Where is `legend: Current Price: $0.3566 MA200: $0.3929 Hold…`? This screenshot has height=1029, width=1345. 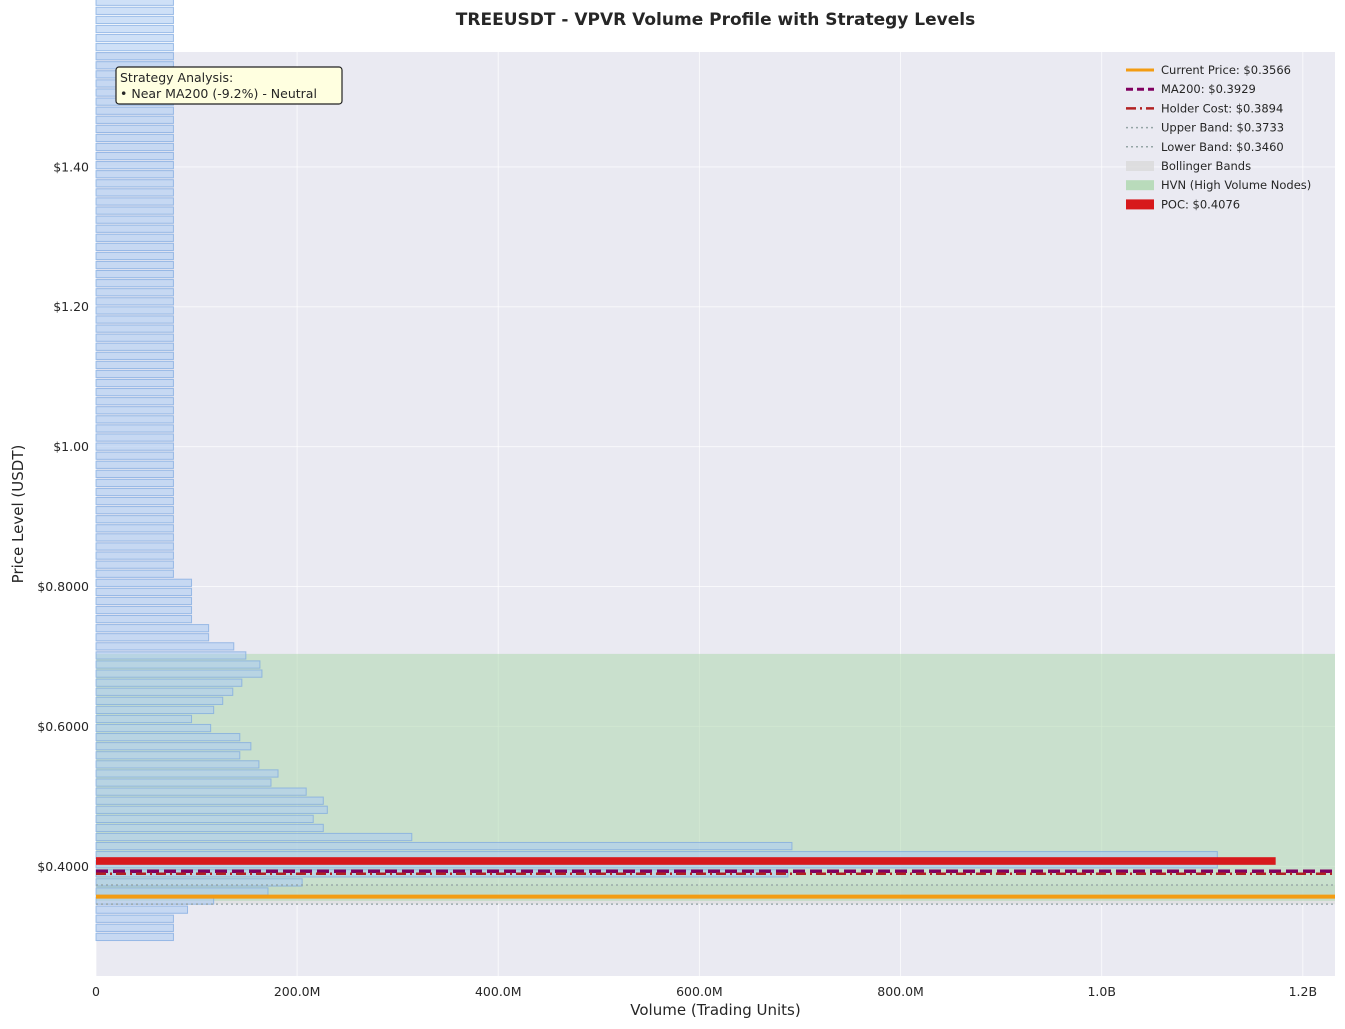
legend: Current Price: $0.3566 MA200: $0.3929 Hold… is located at coordinates (1218, 137).